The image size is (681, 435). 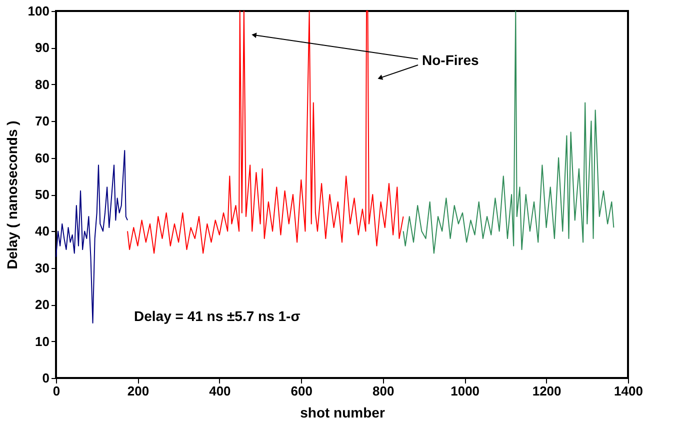 I want to click on annotation: Delay = 41 ns ±5.7 ns 1-σ, so click(x=217, y=316).